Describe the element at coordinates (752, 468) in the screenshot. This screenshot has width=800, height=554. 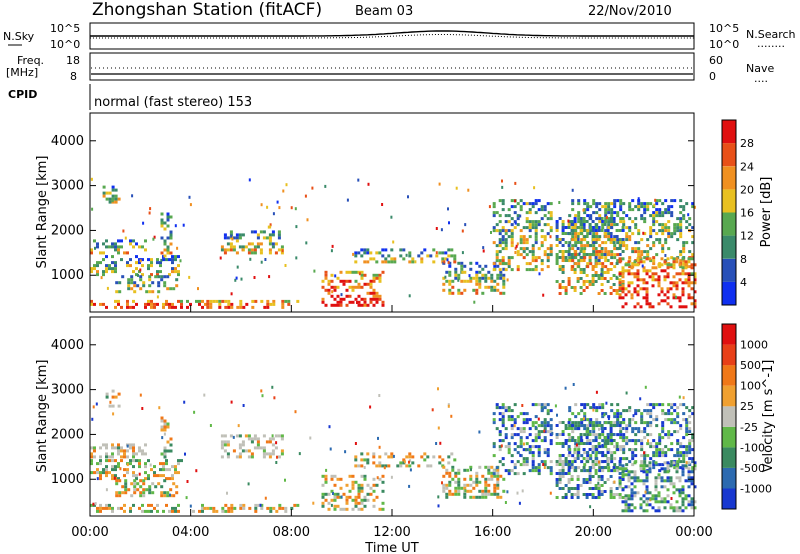
I see `colorbar-tick-label: -500` at that location.